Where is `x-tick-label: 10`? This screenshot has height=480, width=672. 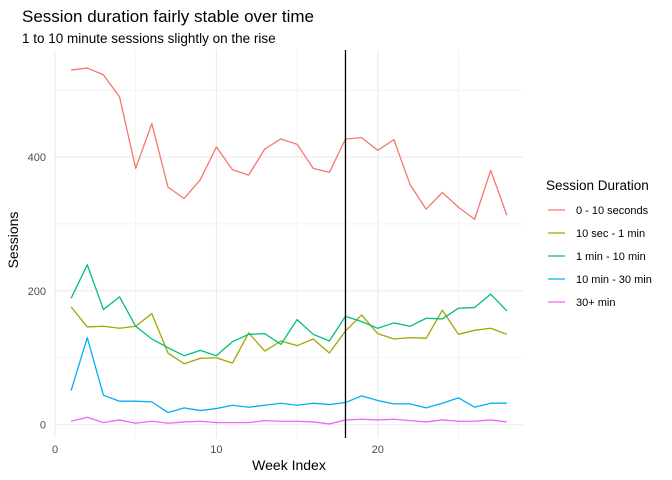 x-tick-label: 10 is located at coordinates (216, 450).